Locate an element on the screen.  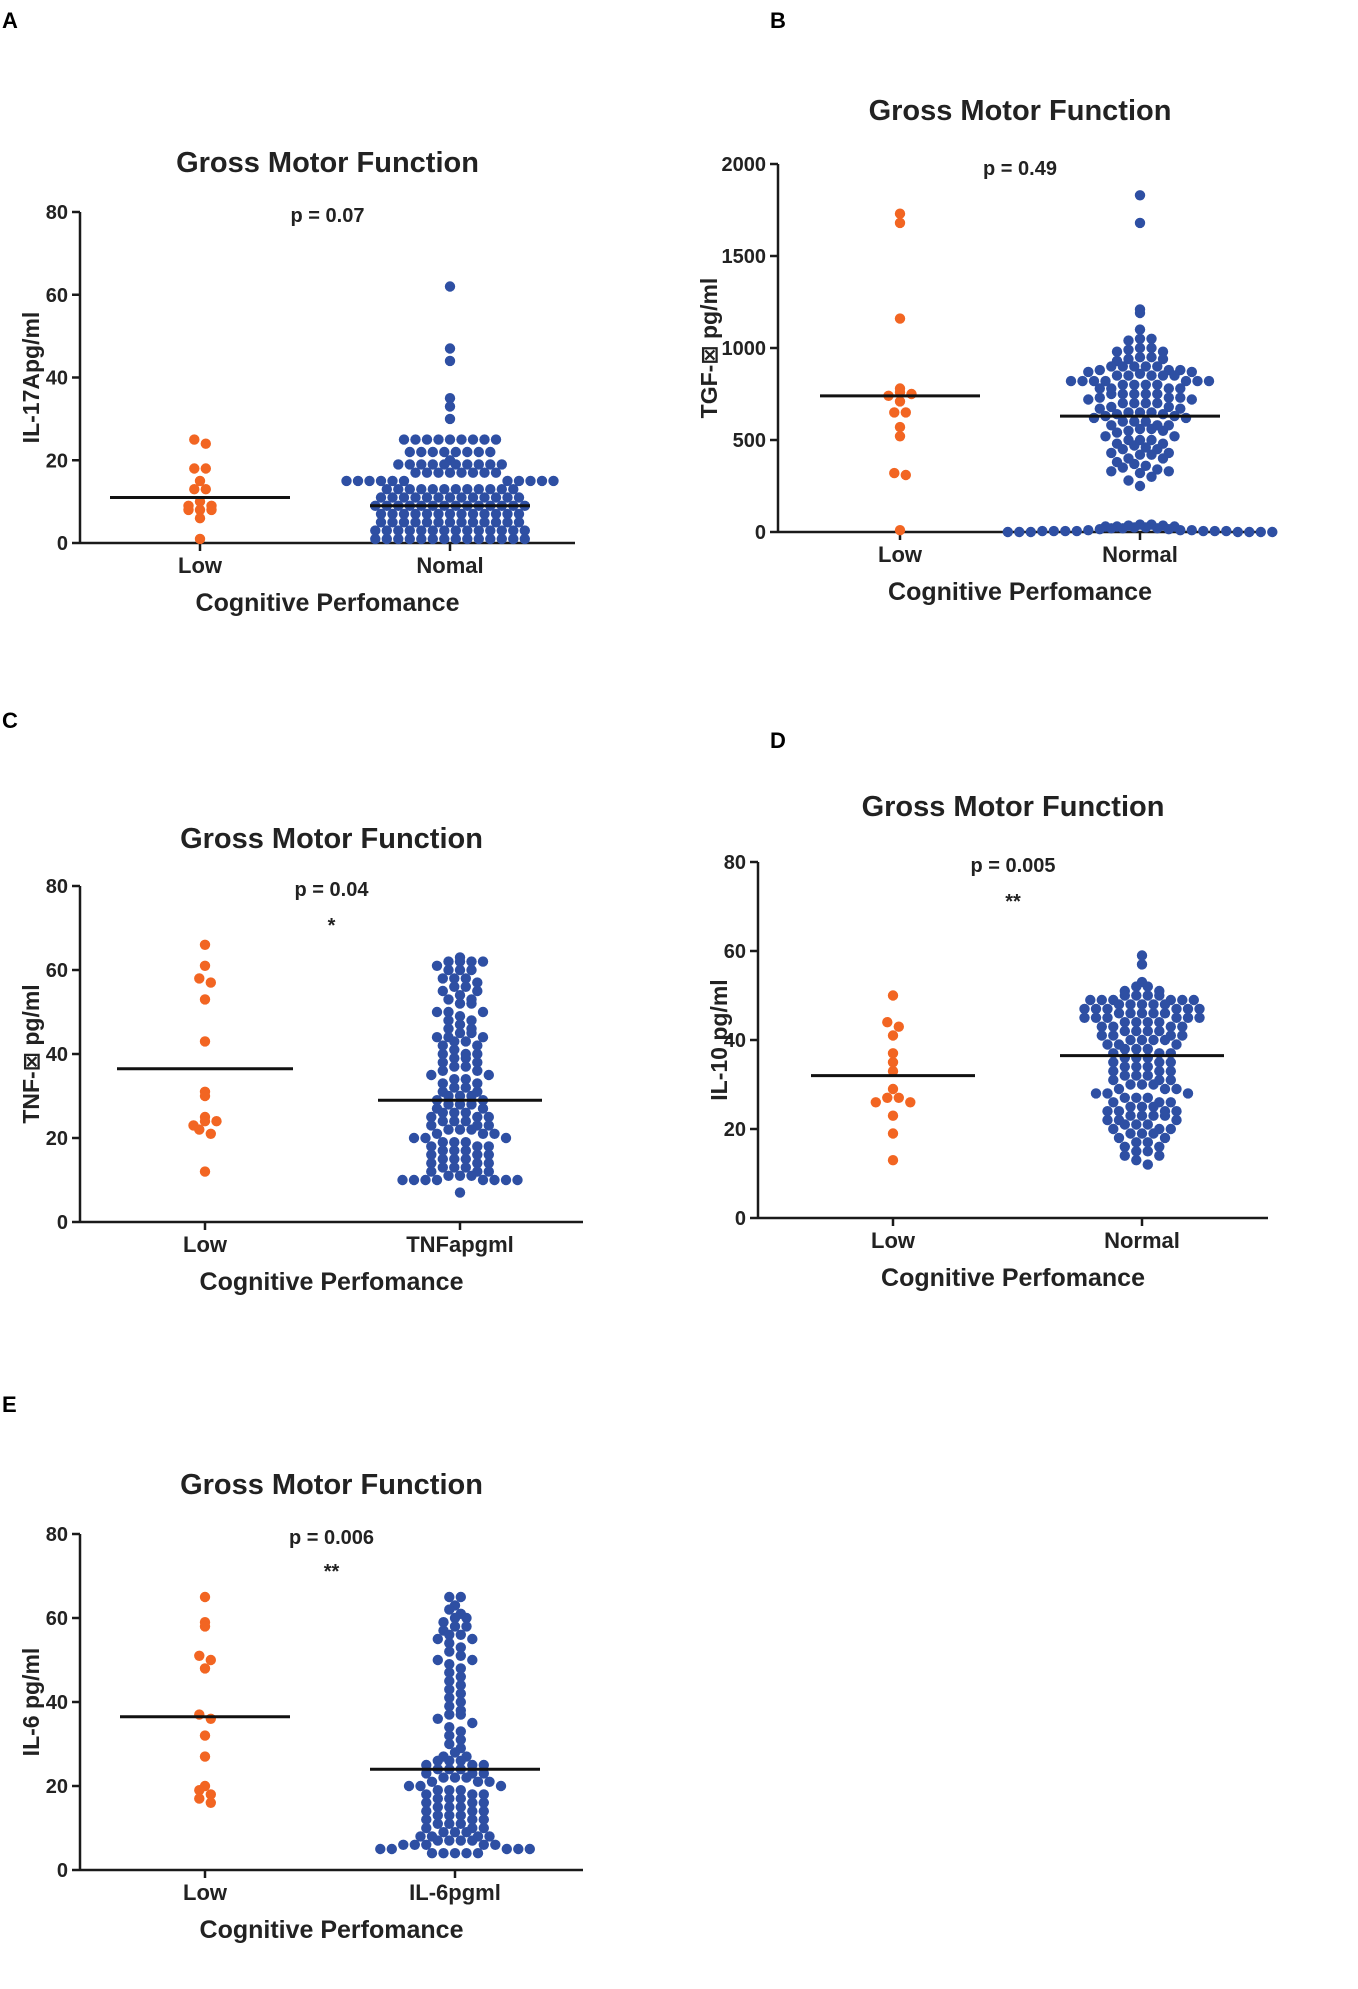
panel-b-y-tick-label: 2000 is located at coordinates (744, 165).